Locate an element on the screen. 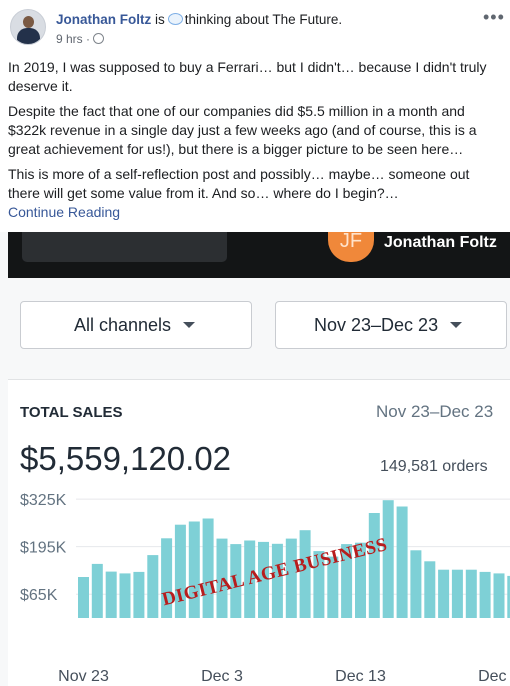 This screenshot has height=686, width=510. thought-bubble-icon is located at coordinates (175, 19).